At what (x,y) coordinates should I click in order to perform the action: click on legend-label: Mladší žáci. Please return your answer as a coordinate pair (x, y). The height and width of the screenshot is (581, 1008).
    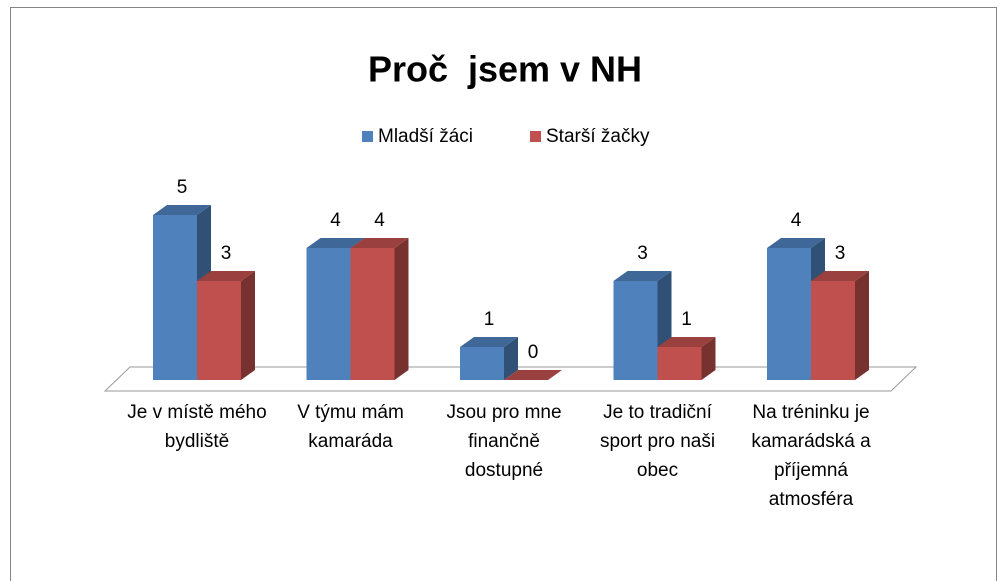
    Looking at the image, I should click on (425, 136).